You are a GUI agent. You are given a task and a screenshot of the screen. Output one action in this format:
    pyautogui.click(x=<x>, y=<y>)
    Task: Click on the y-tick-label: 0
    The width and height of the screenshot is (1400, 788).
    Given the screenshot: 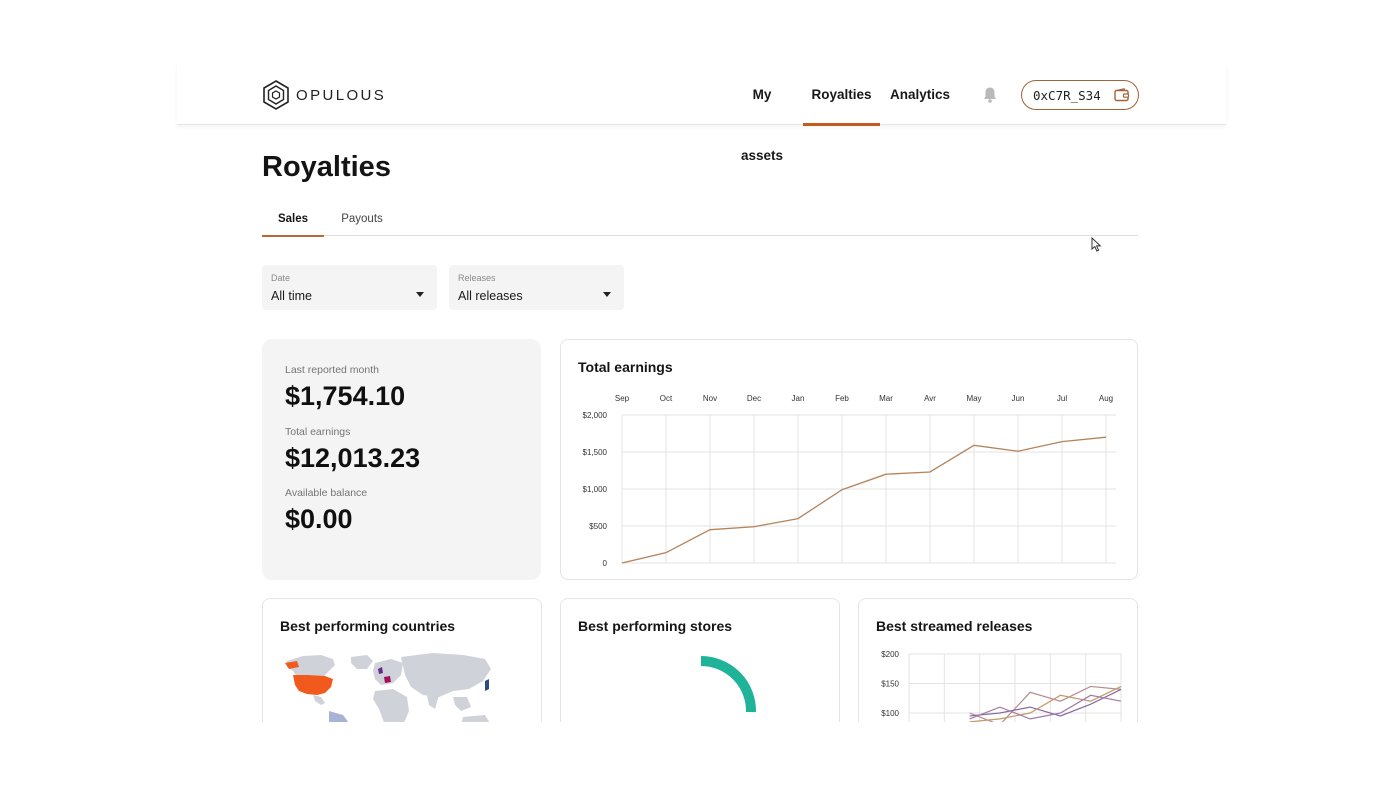 What is the action you would take?
    pyautogui.click(x=605, y=563)
    